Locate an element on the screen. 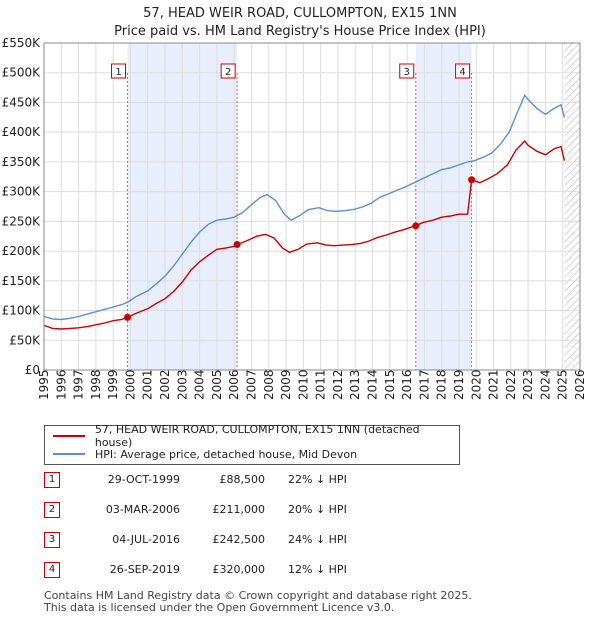  sale-marker-label: 4 is located at coordinates (462, 72).